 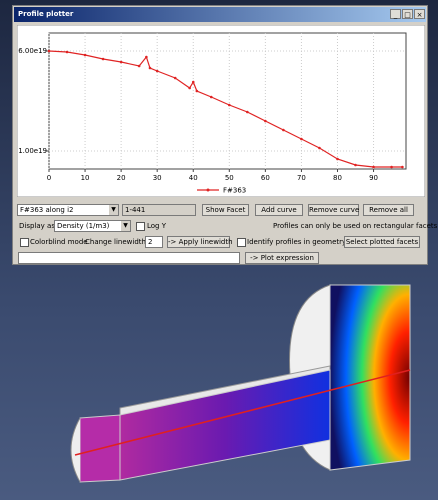 What do you see at coordinates (117, 242) in the screenshot?
I see `linewidth-label: Change linewidth:` at bounding box center [117, 242].